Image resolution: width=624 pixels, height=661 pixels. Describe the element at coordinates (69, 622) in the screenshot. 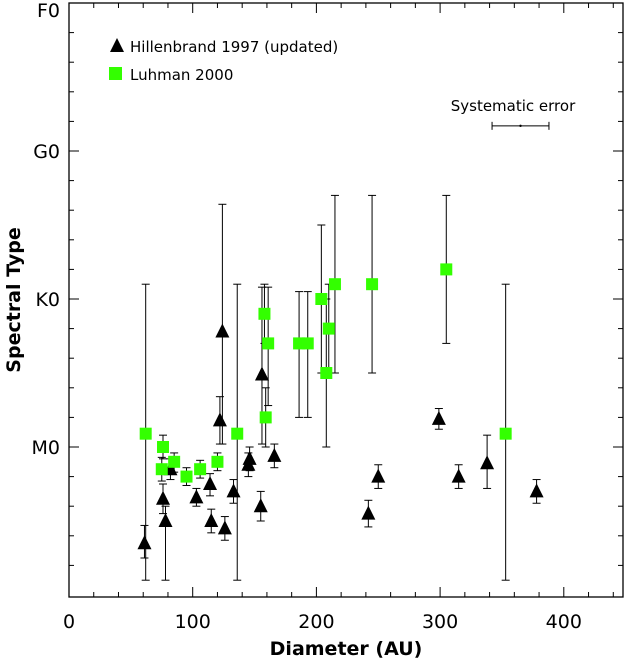

I see `x-tick-label: 0` at that location.